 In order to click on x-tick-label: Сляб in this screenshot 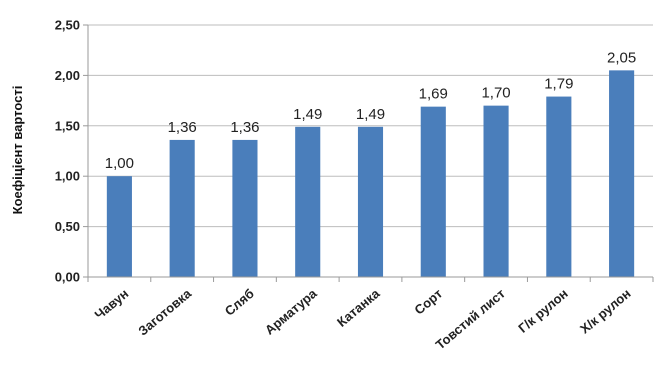, I will do `click(239, 302)`.